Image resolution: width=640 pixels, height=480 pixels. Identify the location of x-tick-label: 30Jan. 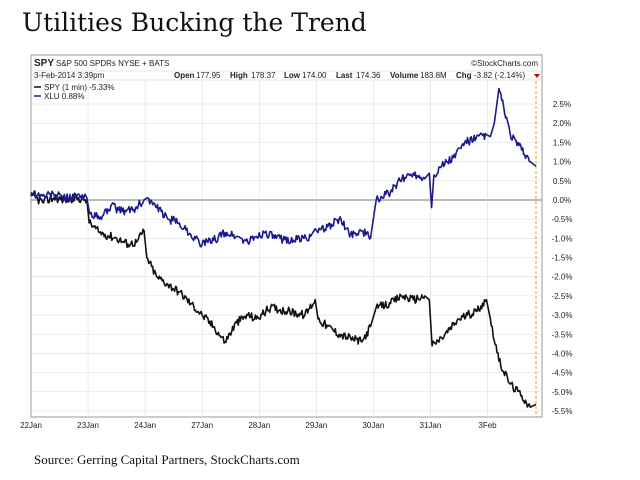
(373, 425).